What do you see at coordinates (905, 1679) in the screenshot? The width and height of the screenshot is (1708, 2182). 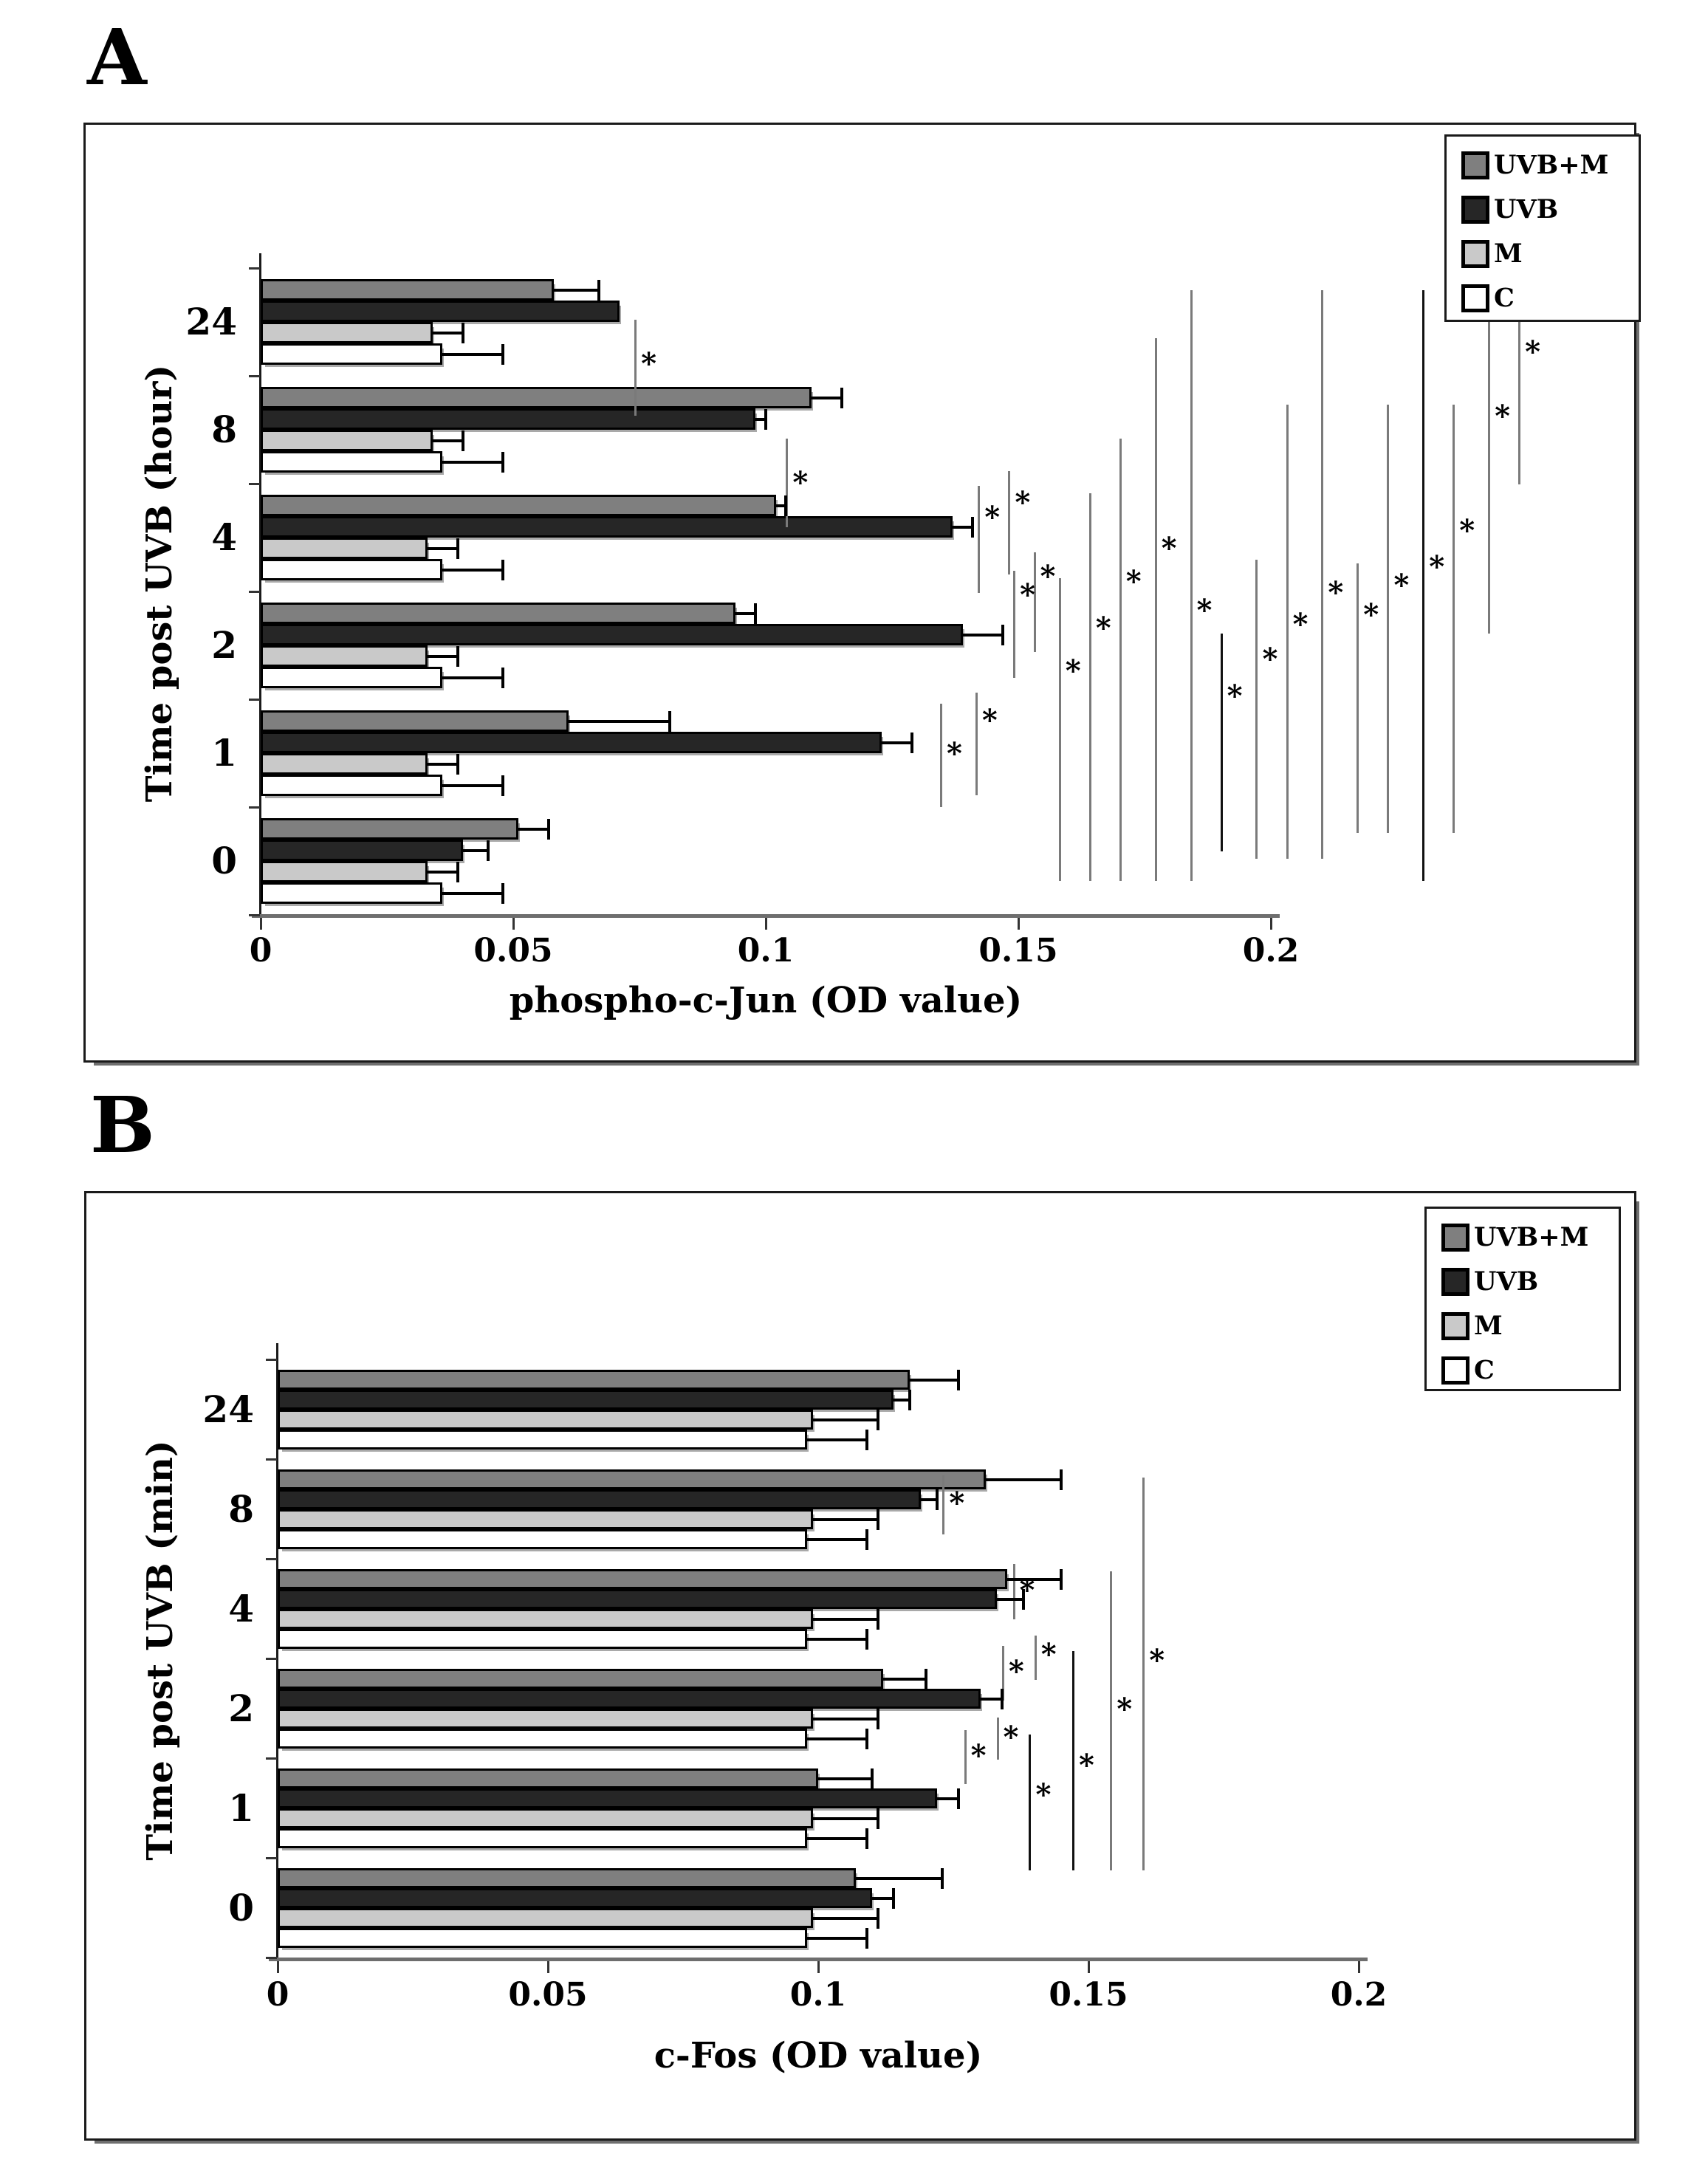 I see `error-bar-UVB+M-2` at bounding box center [905, 1679].